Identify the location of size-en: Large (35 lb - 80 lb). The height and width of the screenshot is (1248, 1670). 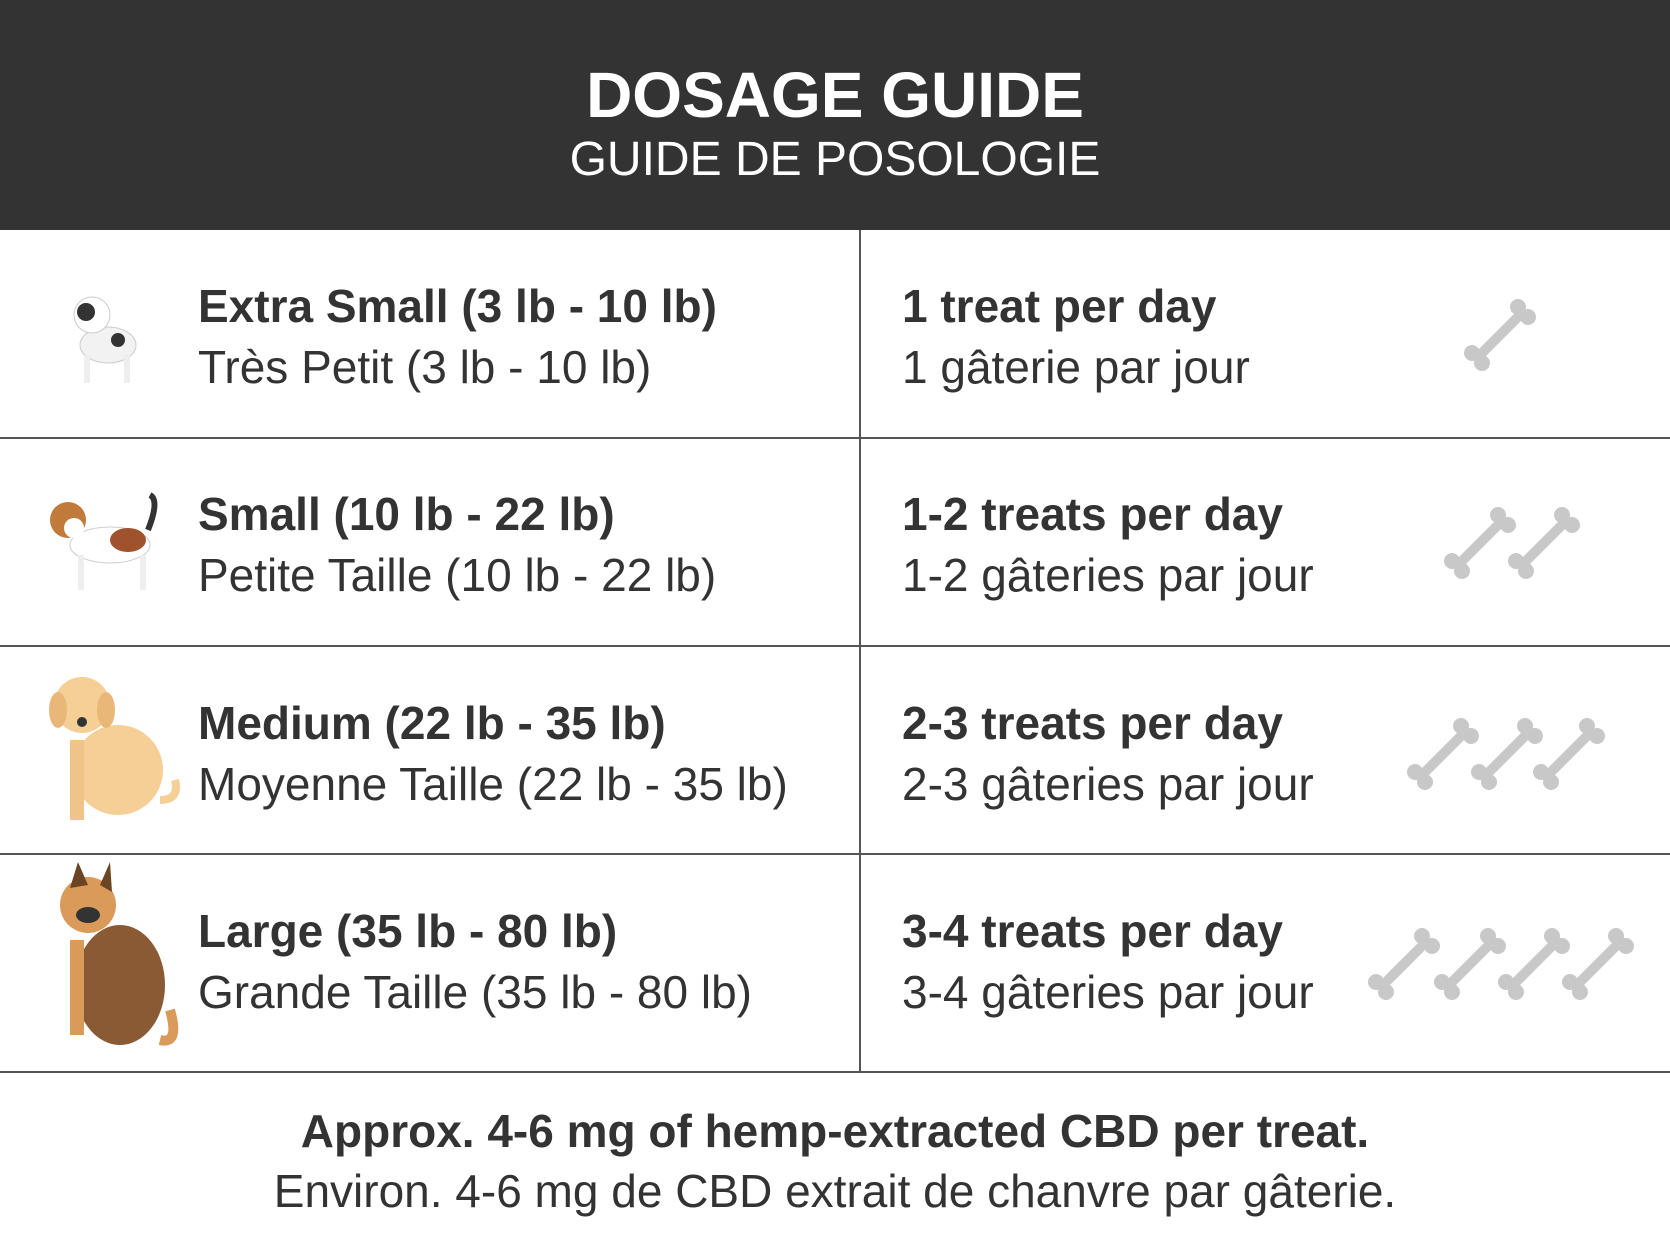
(408, 931).